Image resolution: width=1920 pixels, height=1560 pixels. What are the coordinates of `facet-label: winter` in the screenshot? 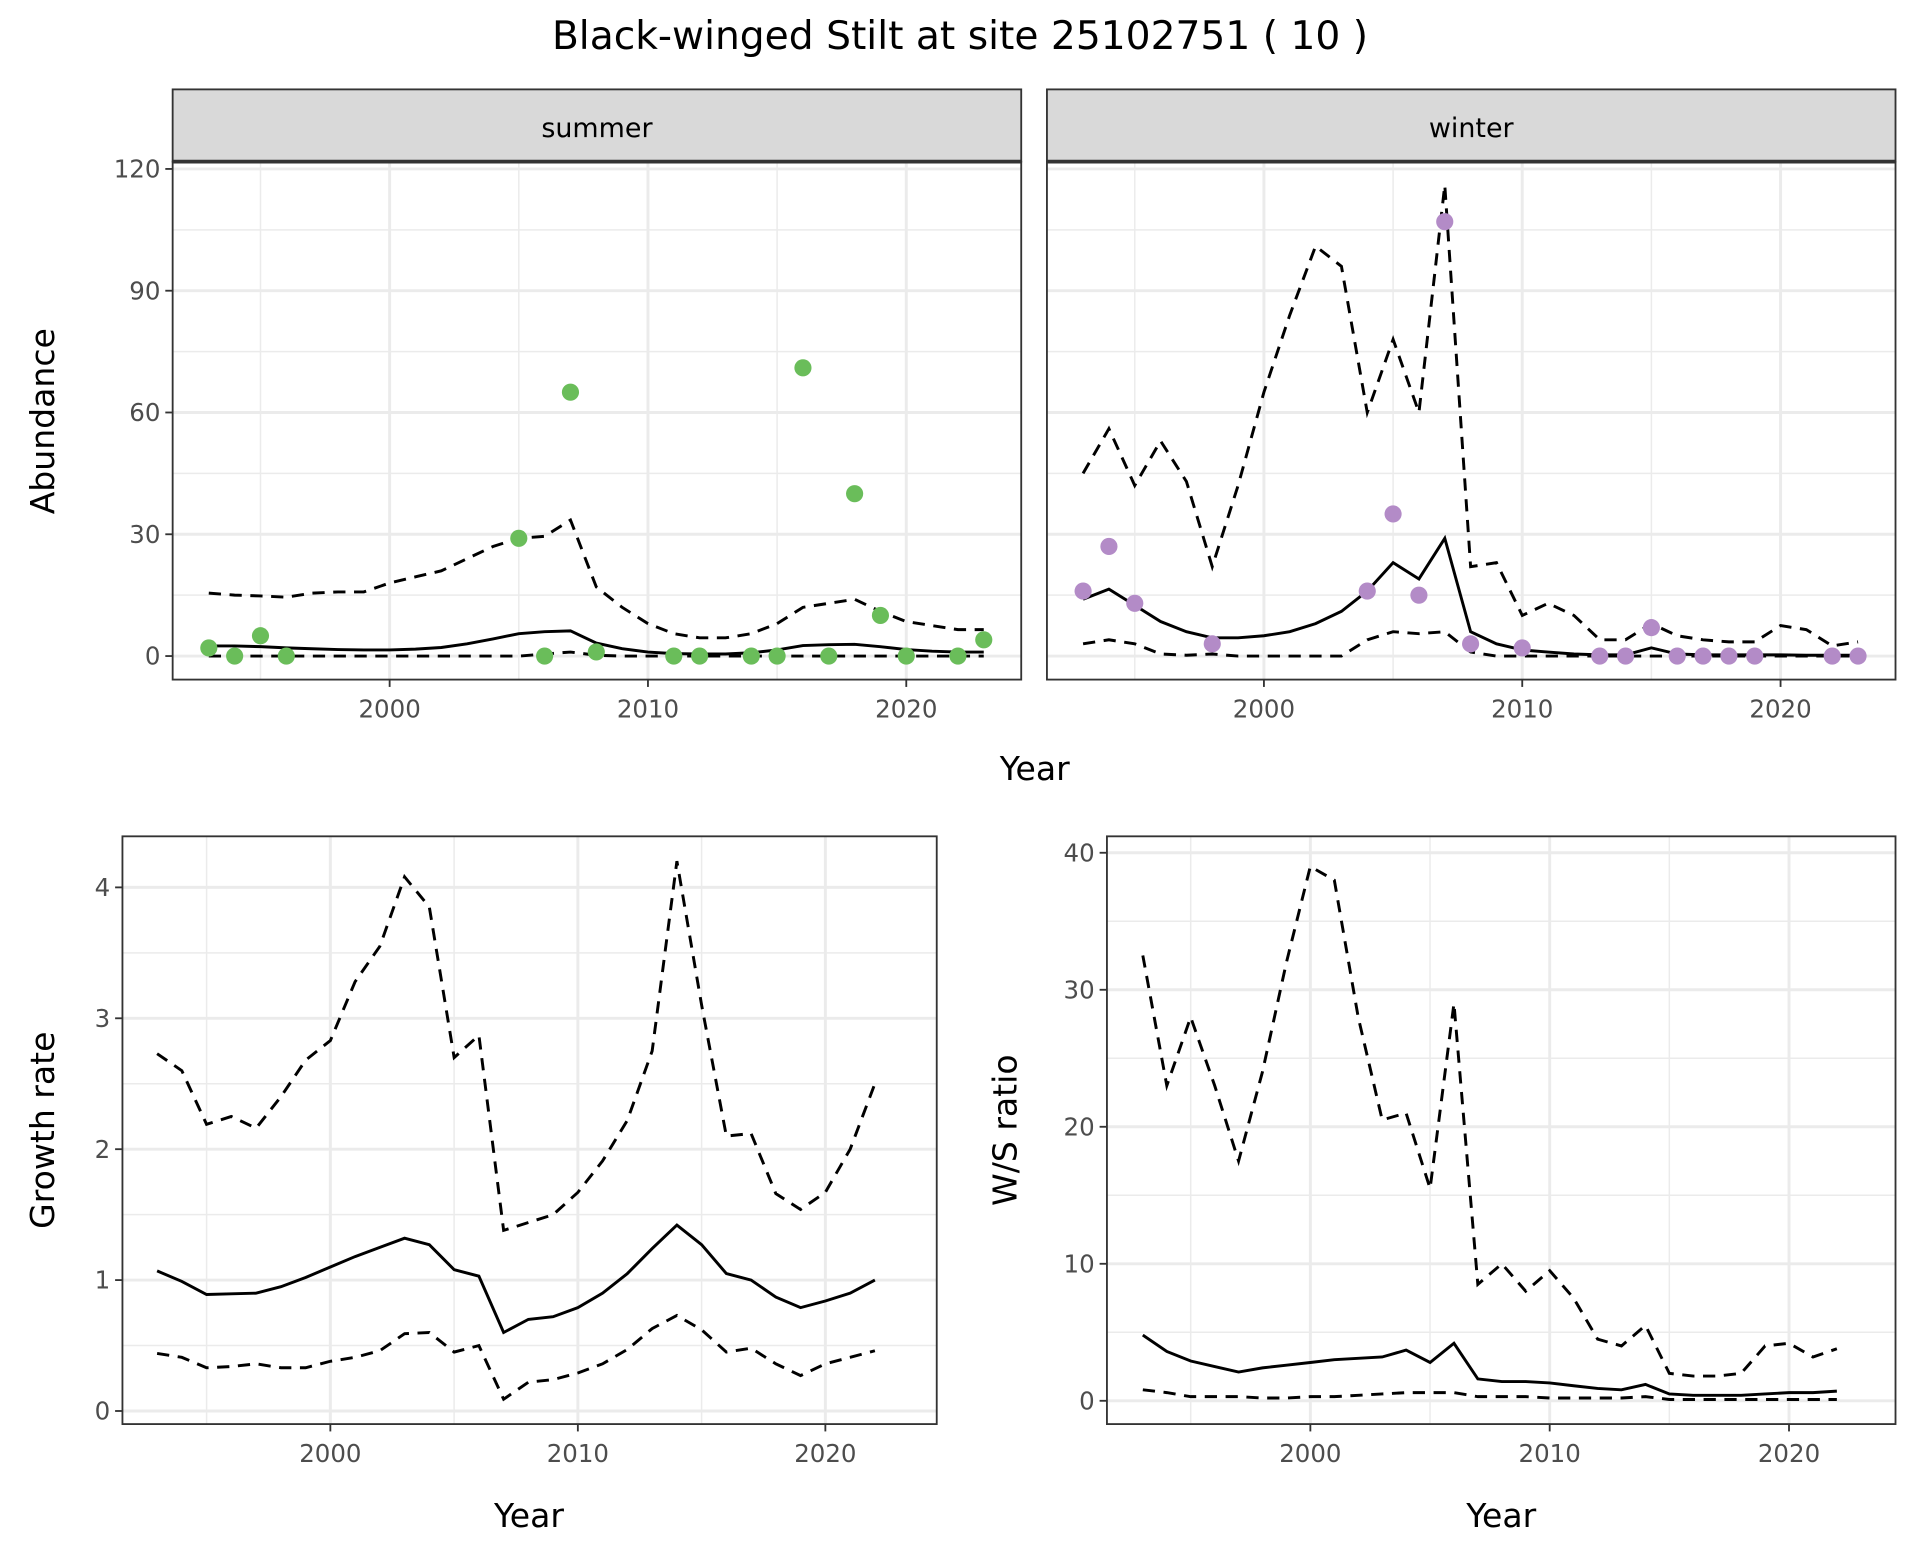 It's located at (1472, 128).